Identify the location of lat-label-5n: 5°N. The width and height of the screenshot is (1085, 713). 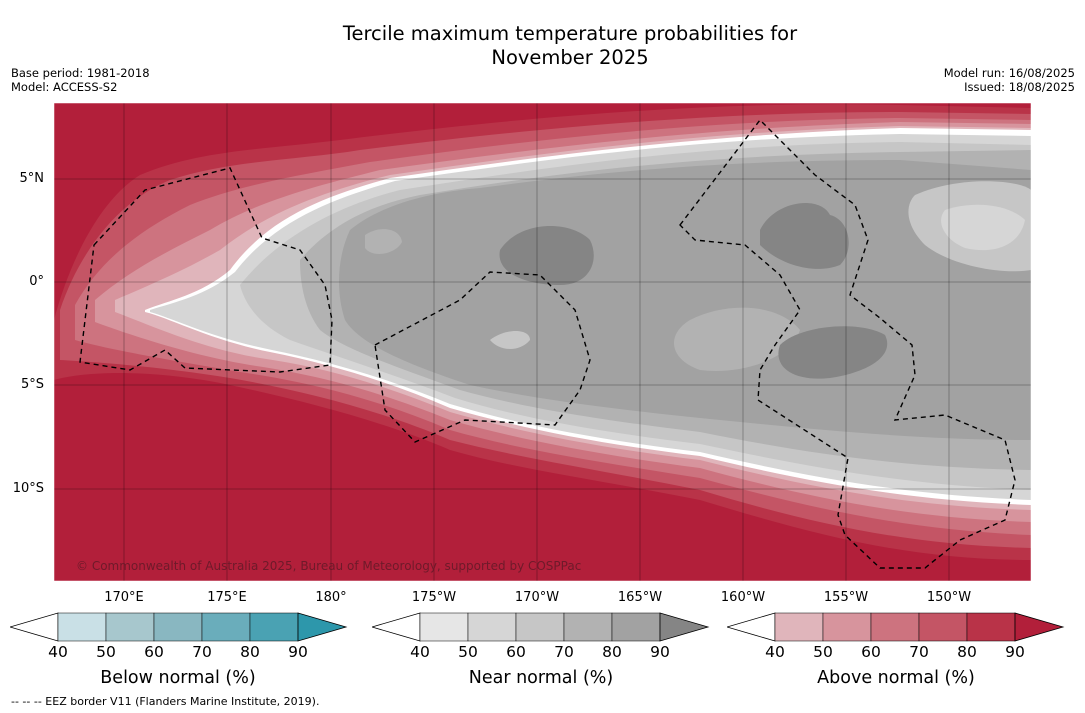
(32, 178).